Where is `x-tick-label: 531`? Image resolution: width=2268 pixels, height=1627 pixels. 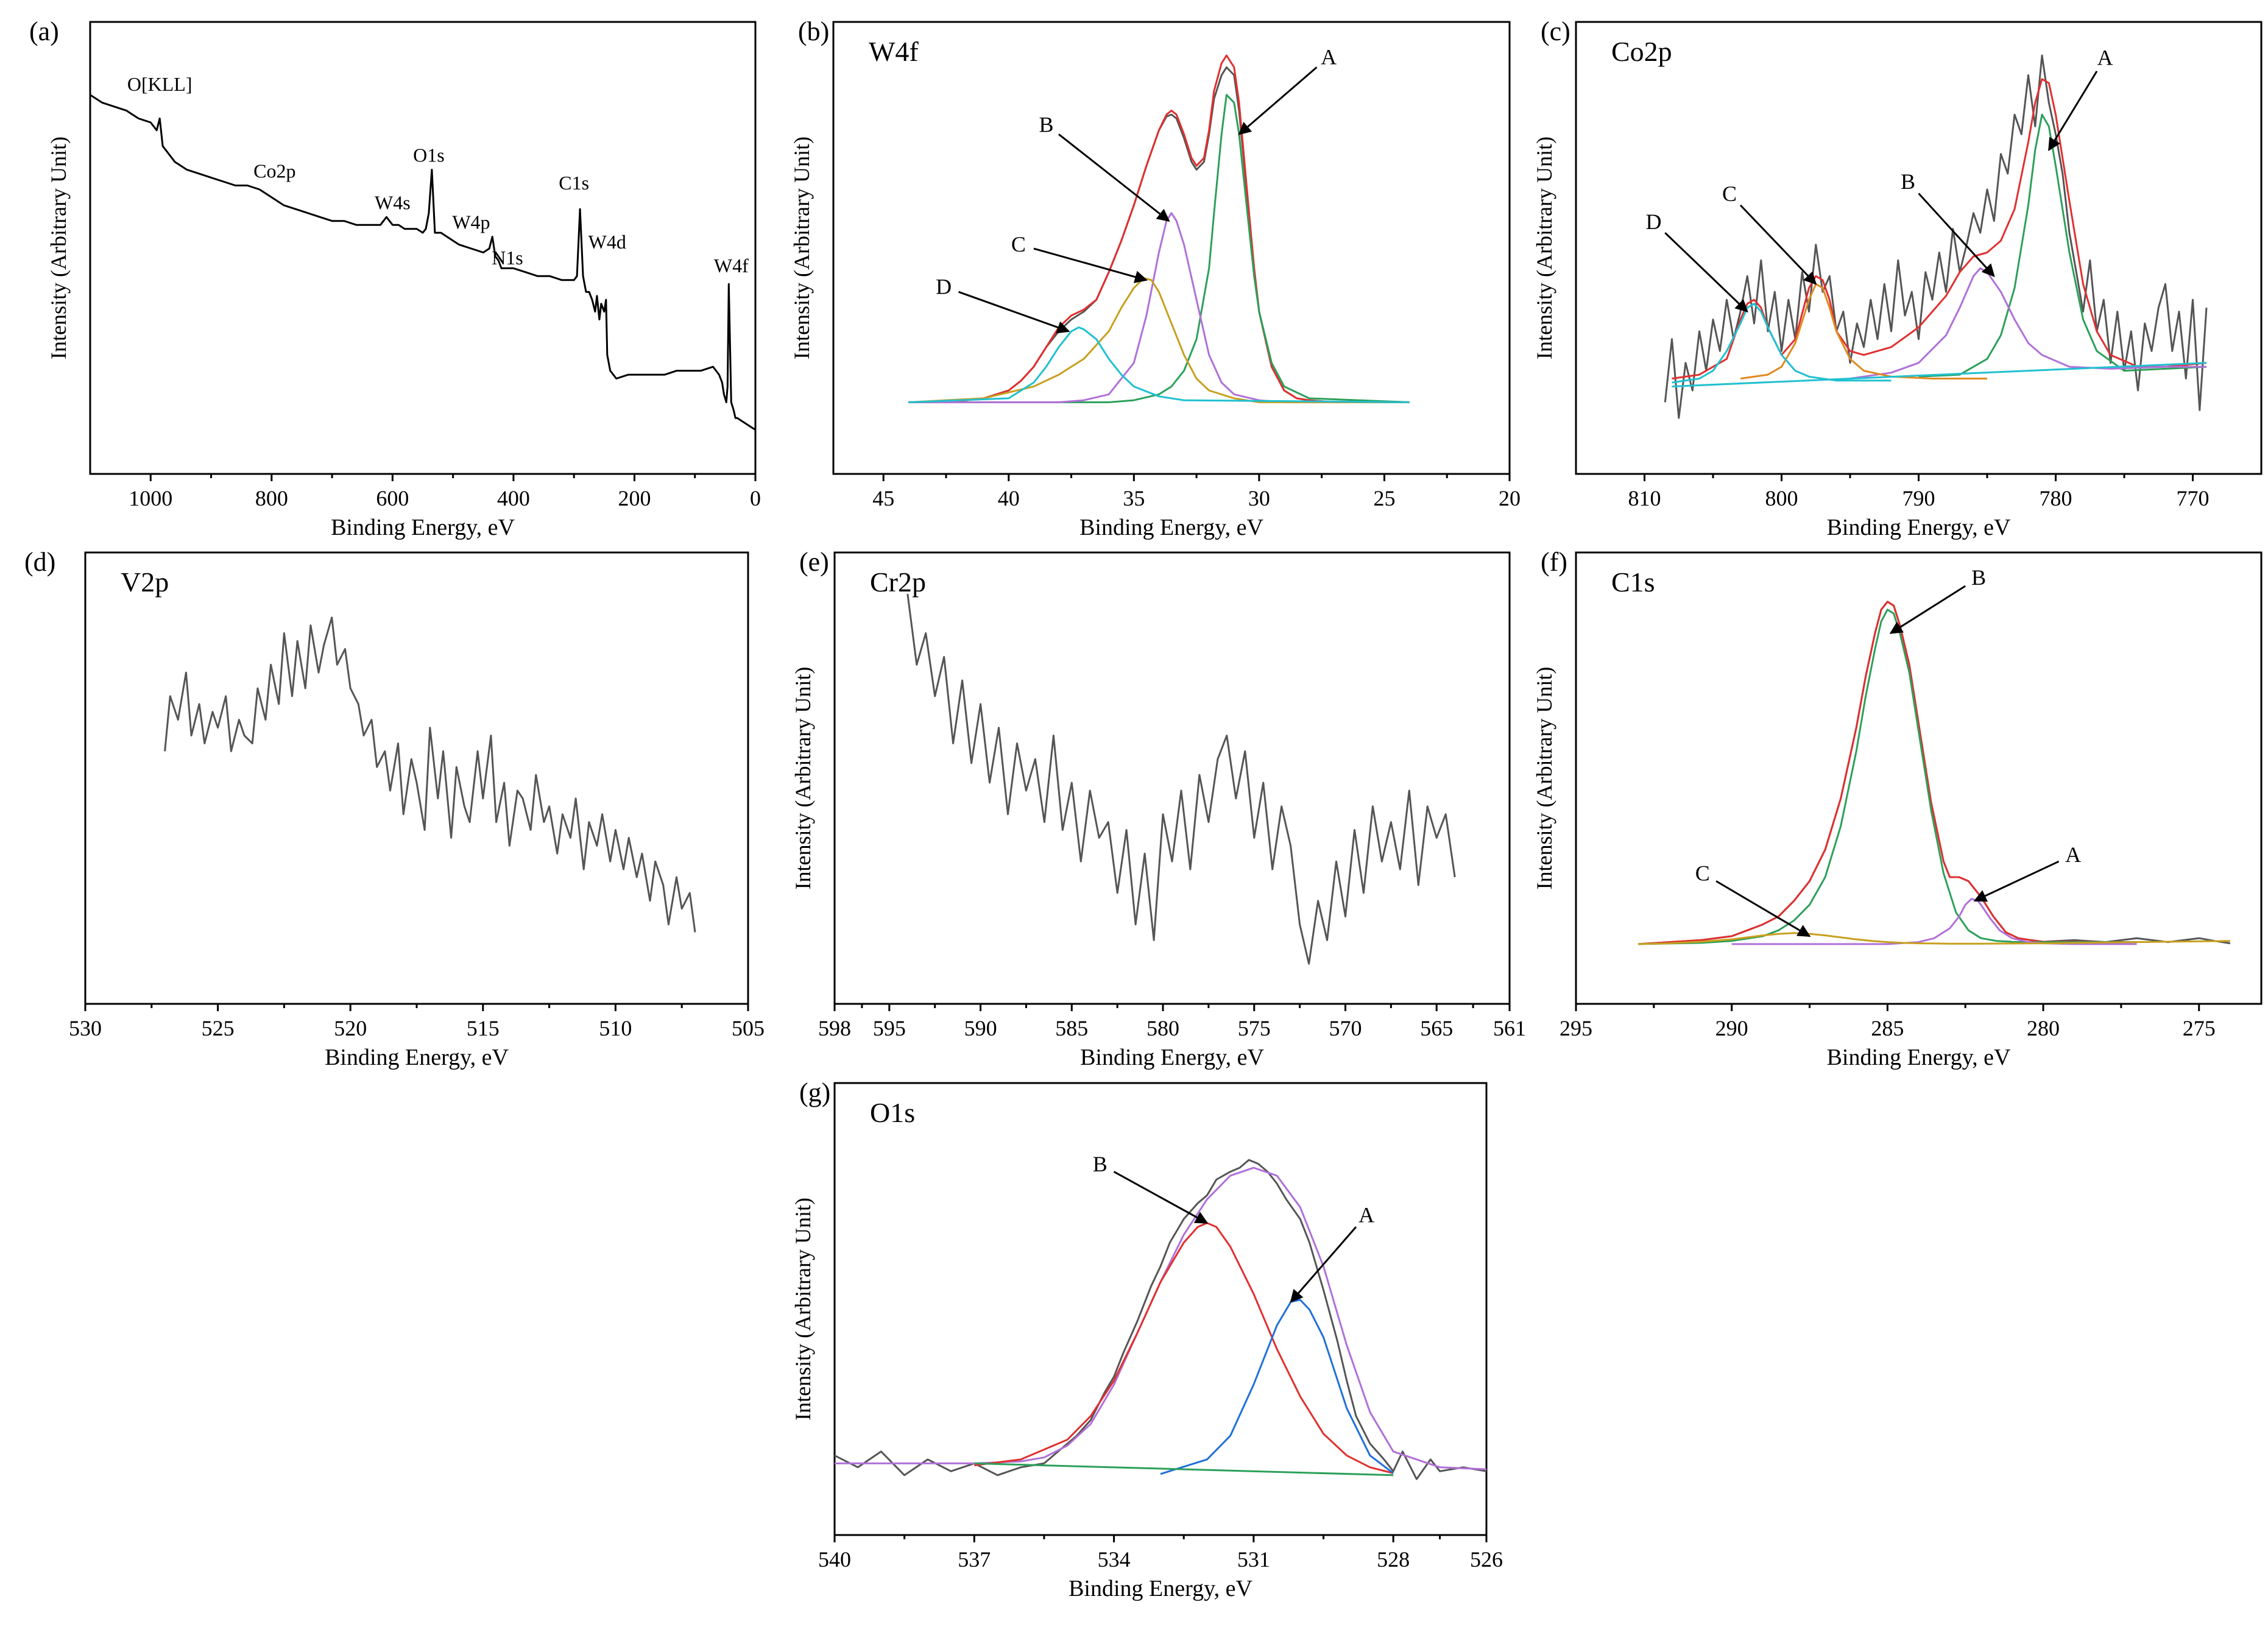
x-tick-label: 531 is located at coordinates (1253, 1559).